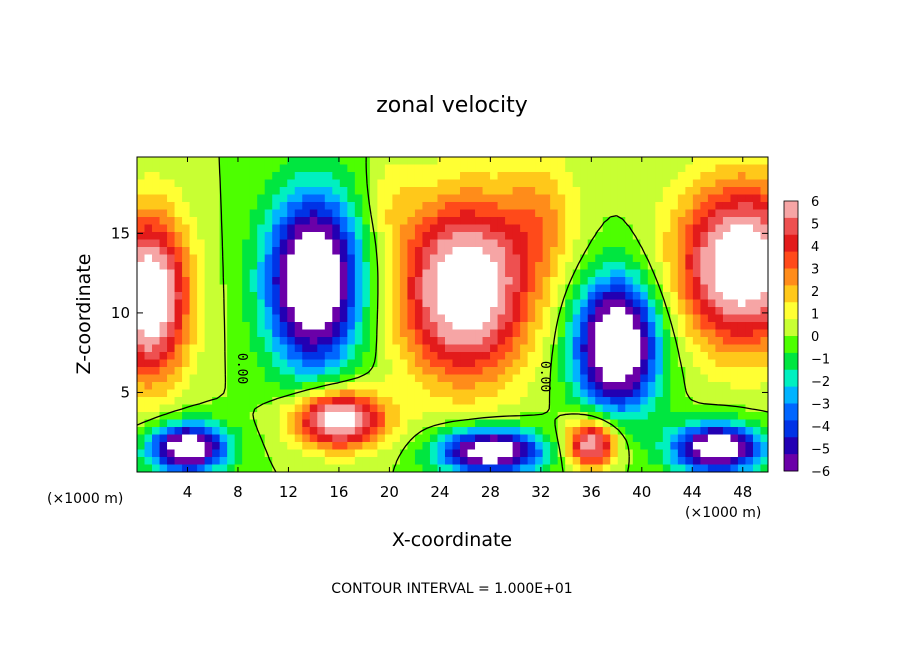 The height and width of the screenshot is (654, 904). I want to click on colorbar-label: 1, so click(815, 315).